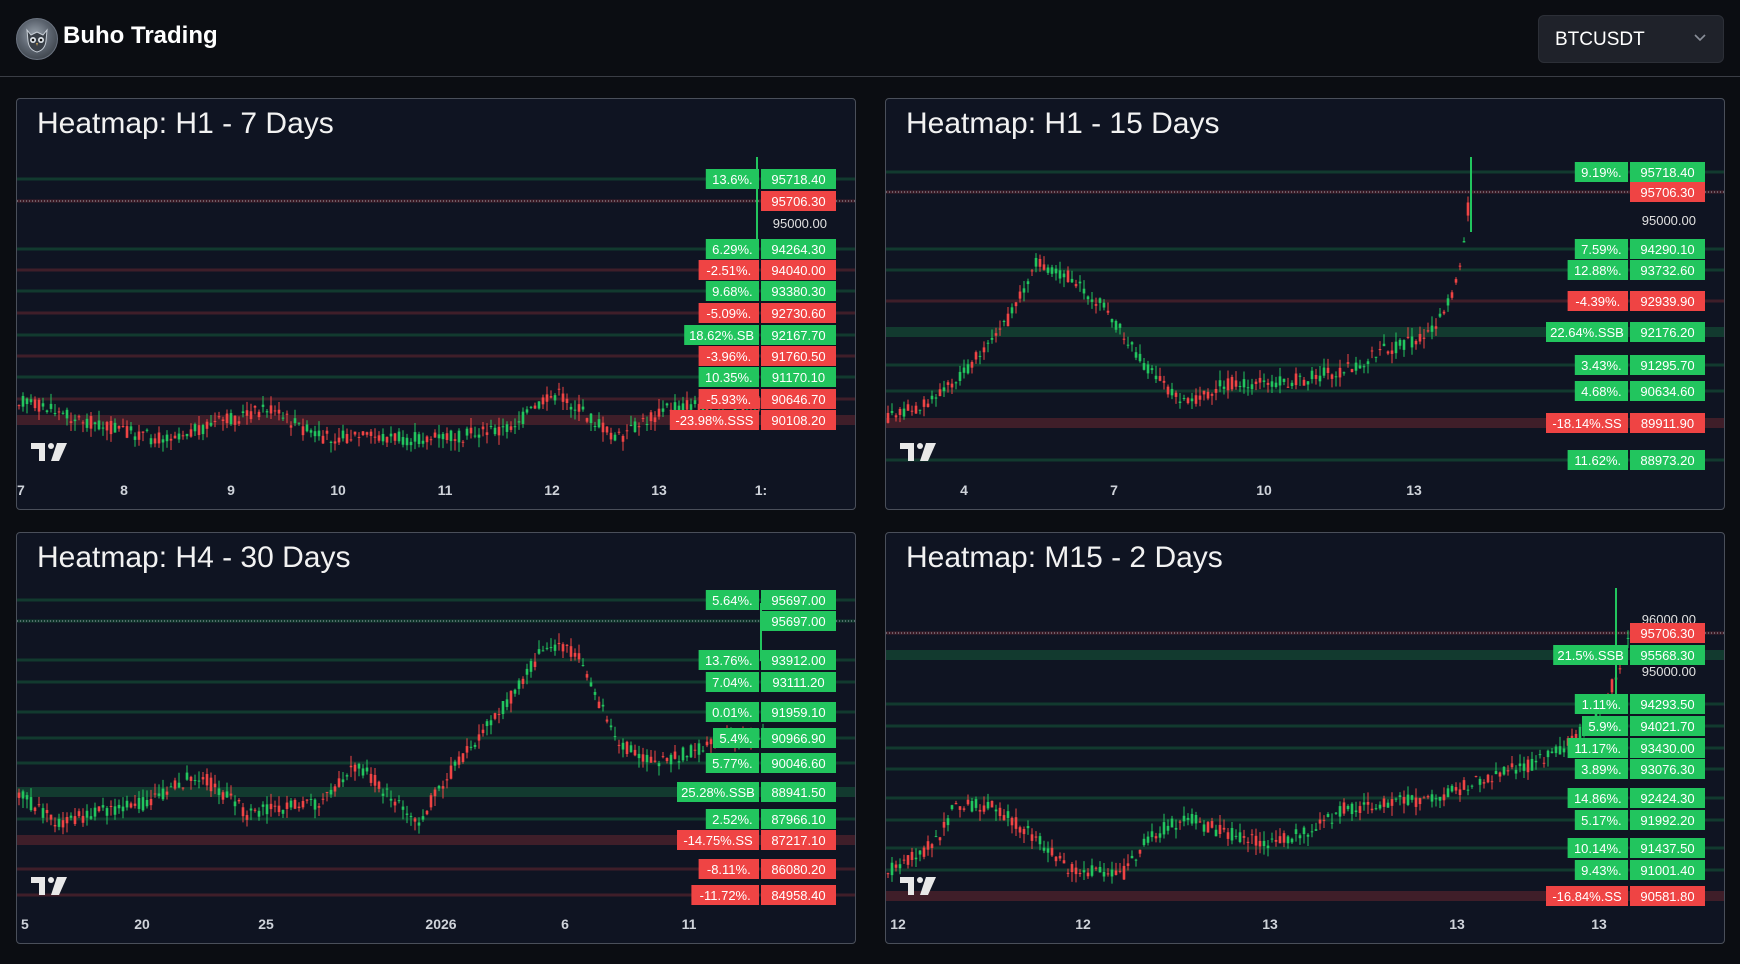  What do you see at coordinates (552, 490) in the screenshot?
I see `x-axis-tick: 12` at bounding box center [552, 490].